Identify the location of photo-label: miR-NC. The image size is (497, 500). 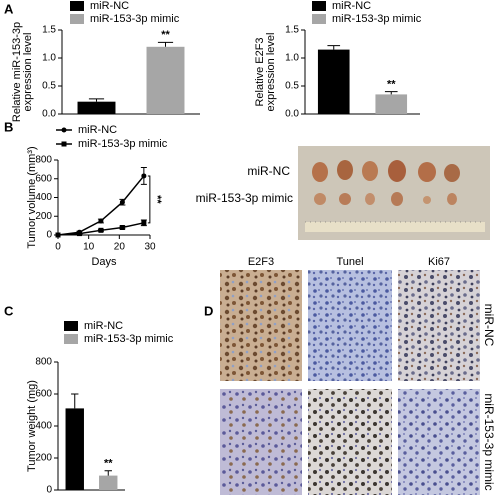
(268, 171).